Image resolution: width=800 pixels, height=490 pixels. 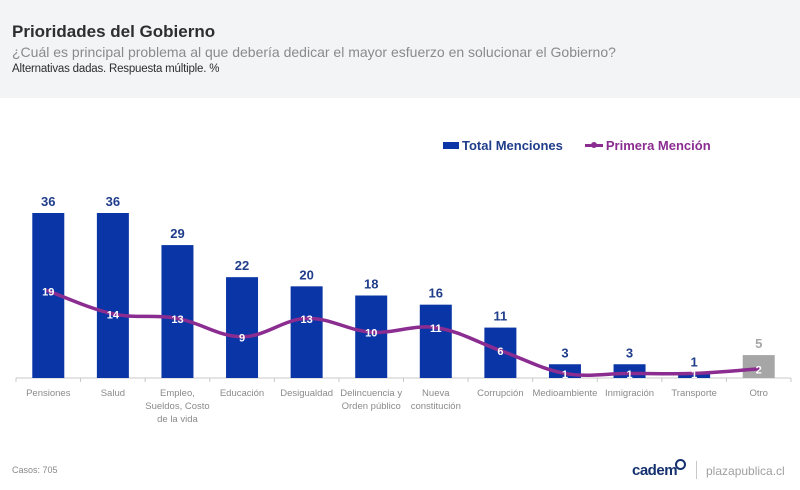 I want to click on footer-divider, so click(x=696, y=470).